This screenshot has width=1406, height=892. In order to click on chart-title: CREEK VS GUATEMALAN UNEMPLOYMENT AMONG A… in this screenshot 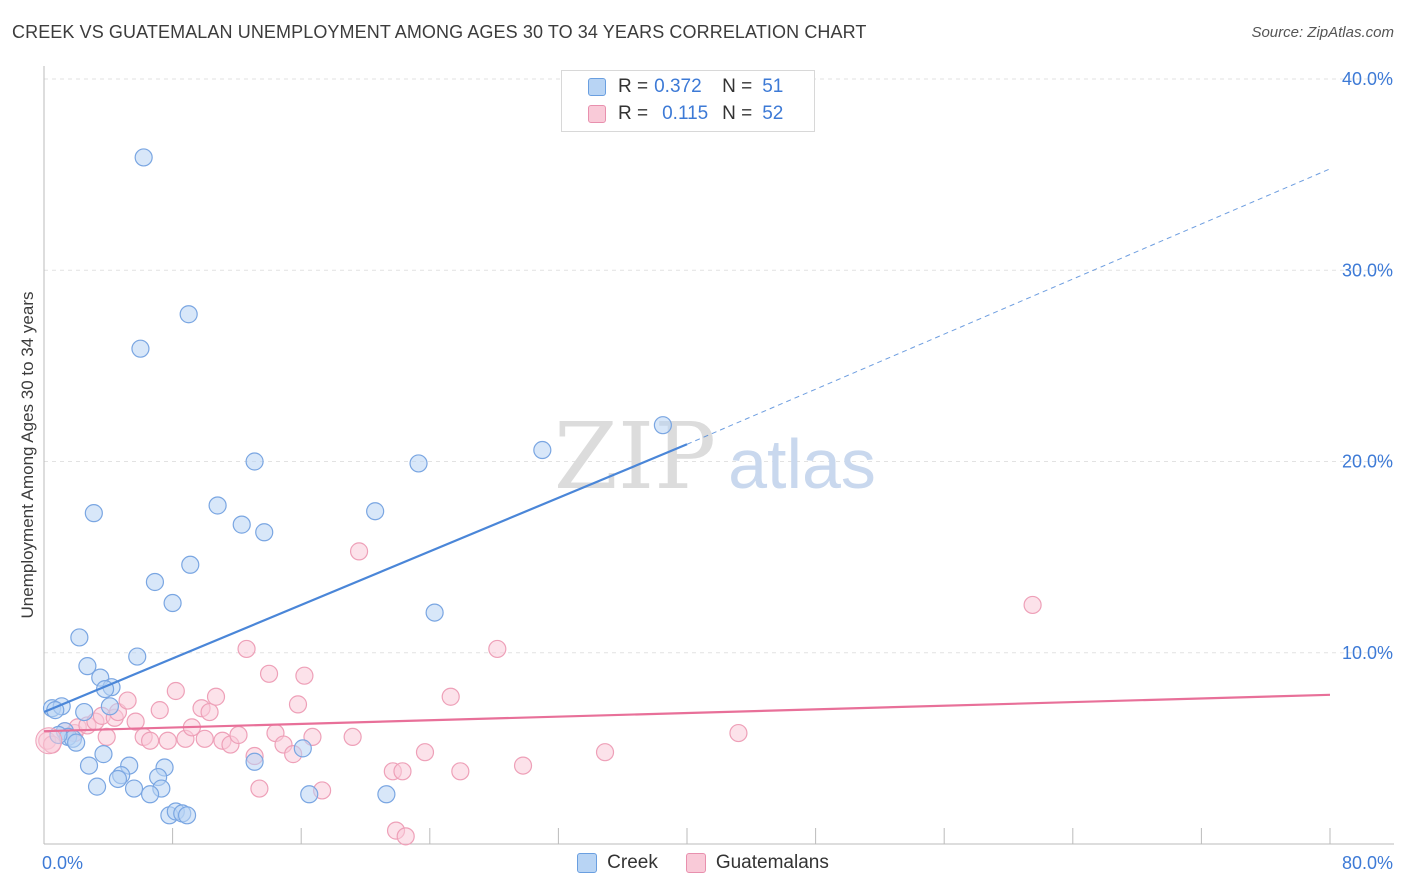, I will do `click(439, 32)`.